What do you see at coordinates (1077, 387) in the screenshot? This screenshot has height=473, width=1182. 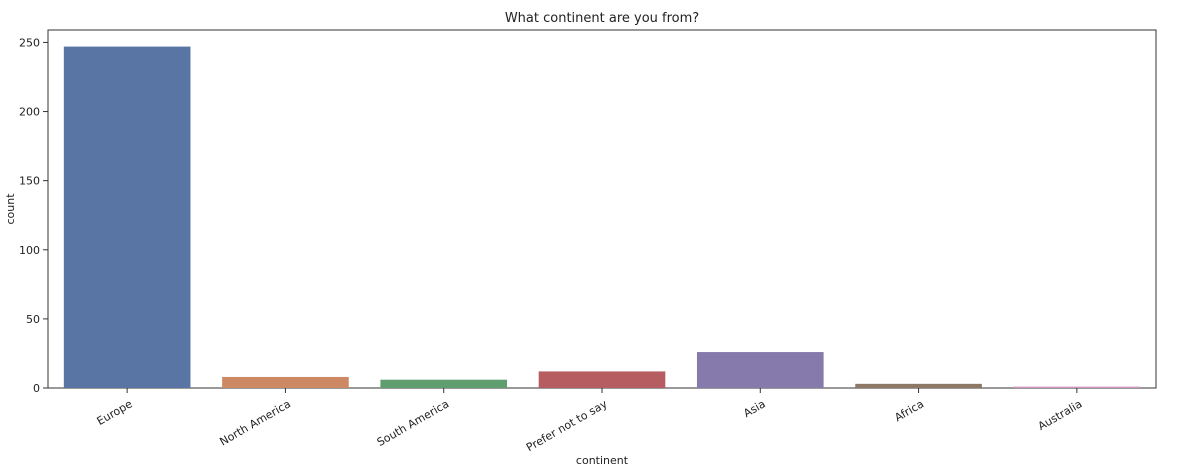 I see `bar-australia` at bounding box center [1077, 387].